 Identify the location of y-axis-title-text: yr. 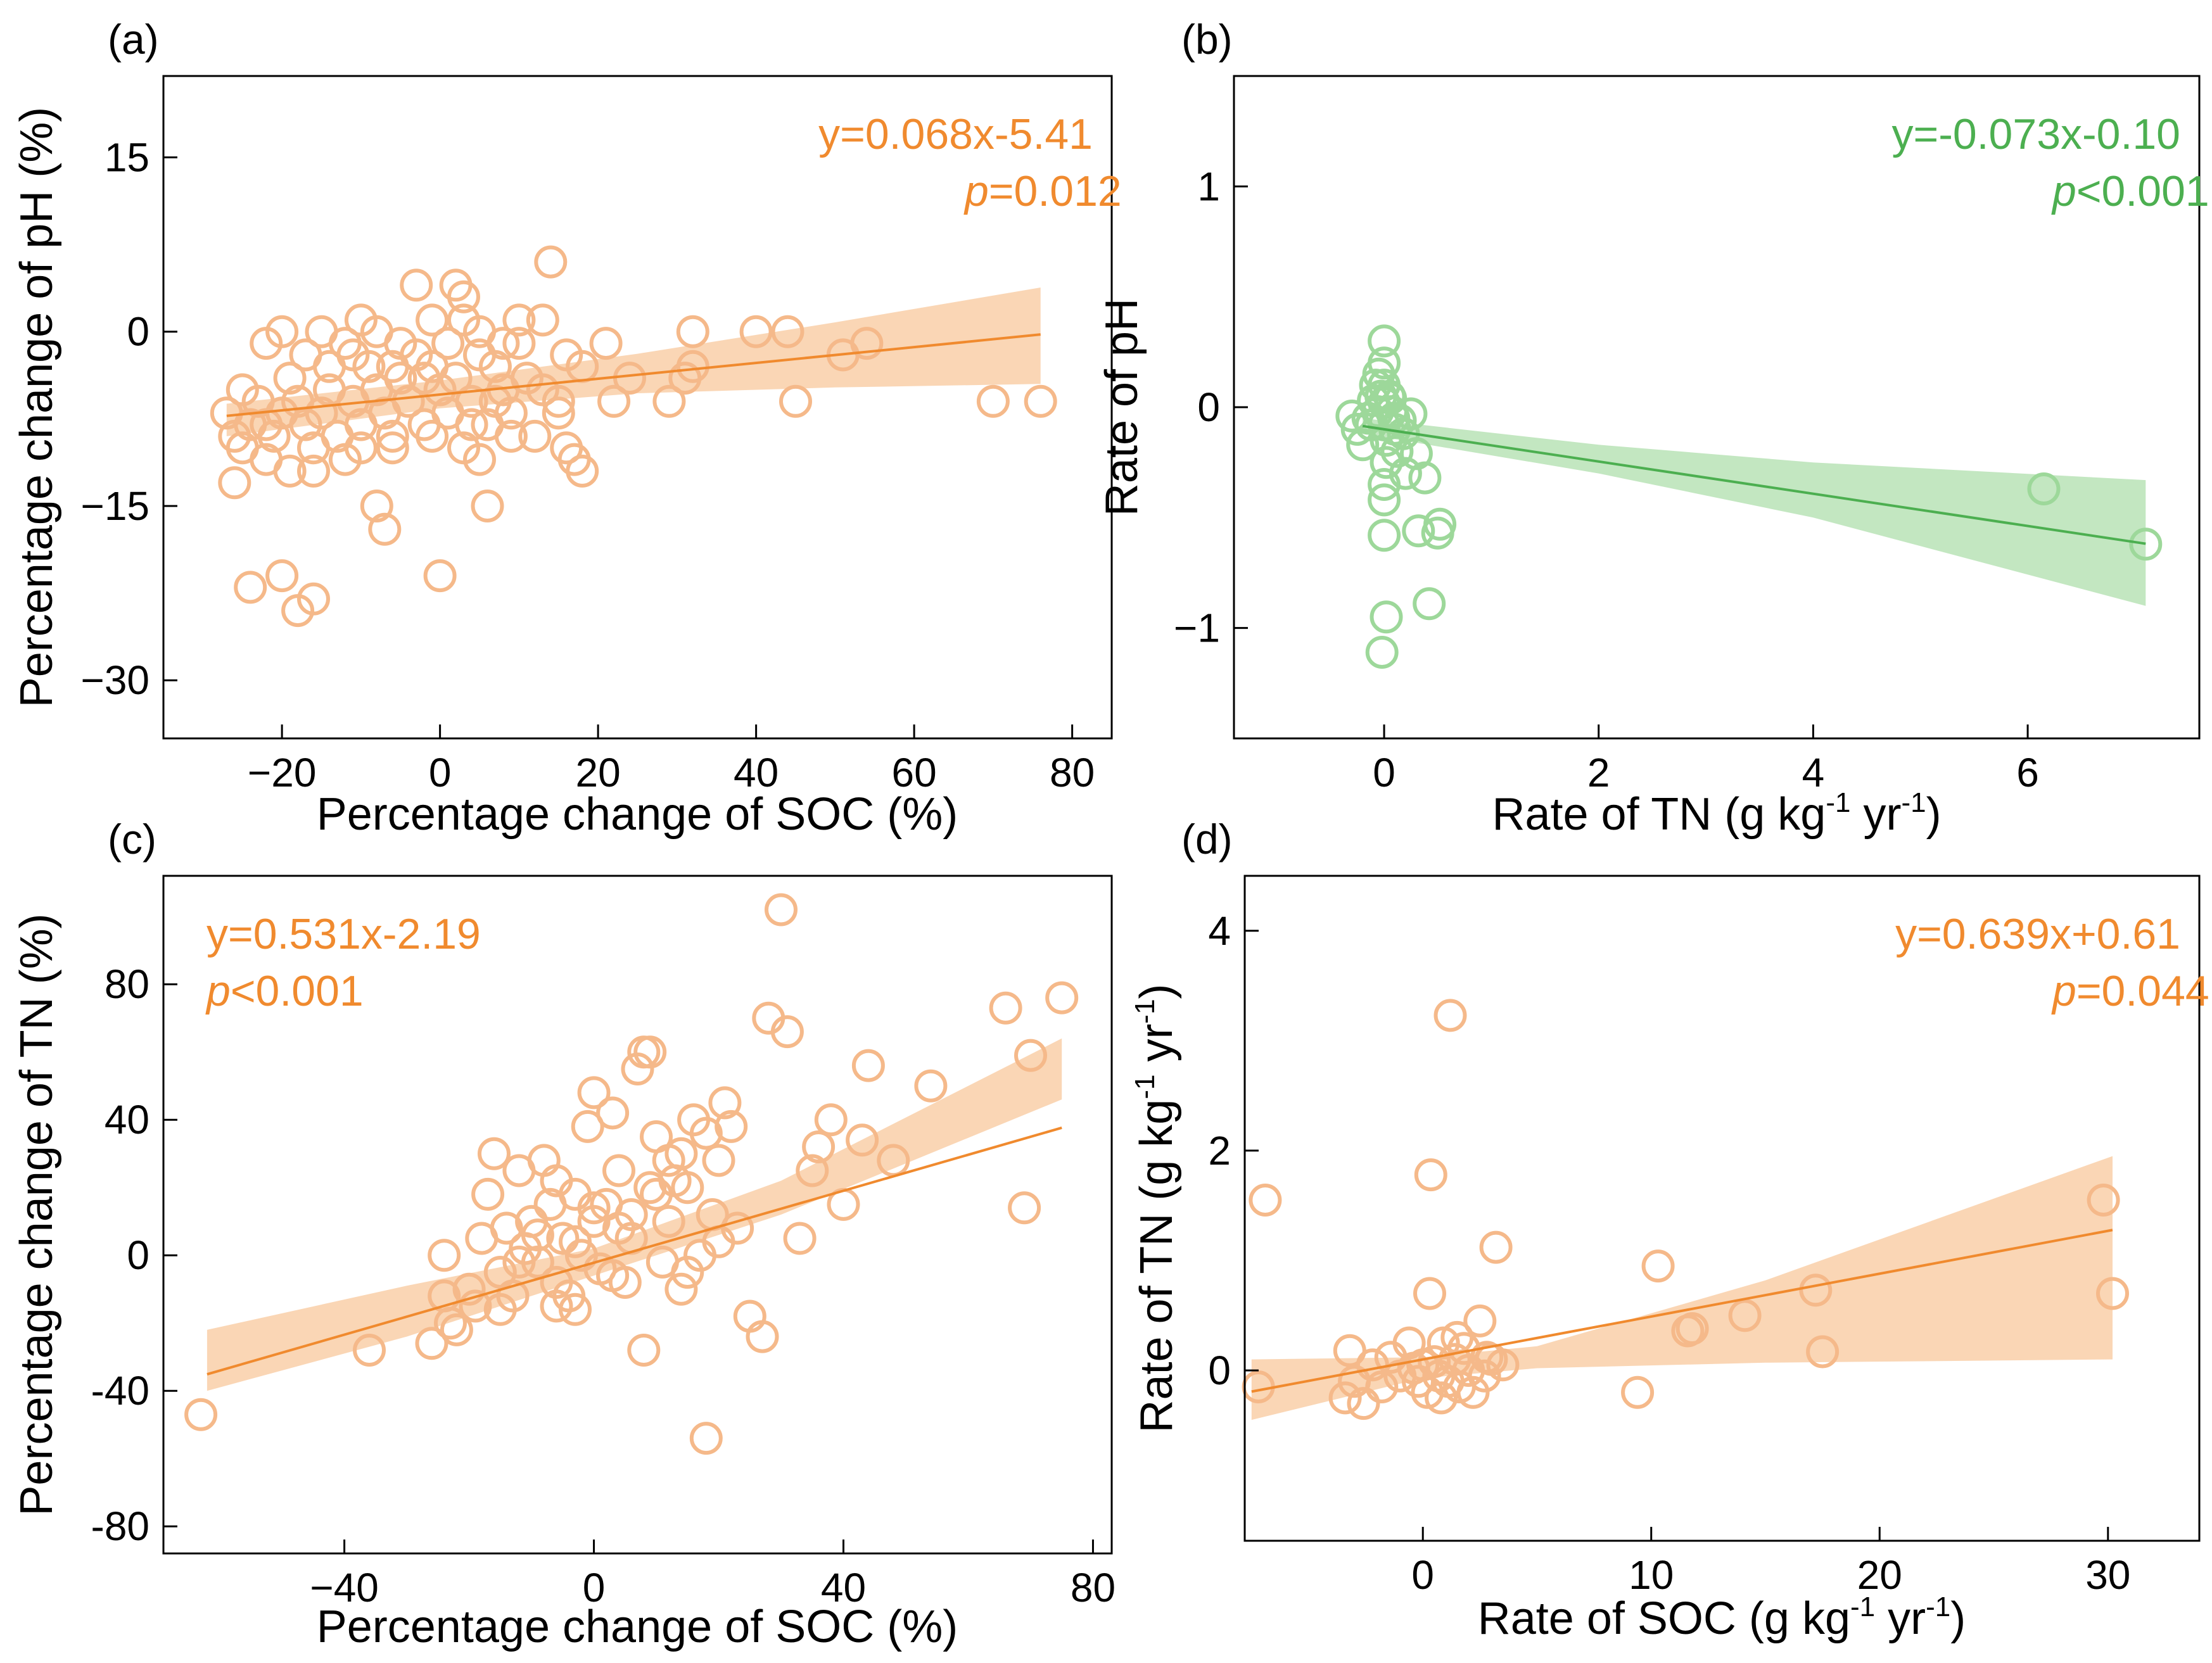
(1156, 1049).